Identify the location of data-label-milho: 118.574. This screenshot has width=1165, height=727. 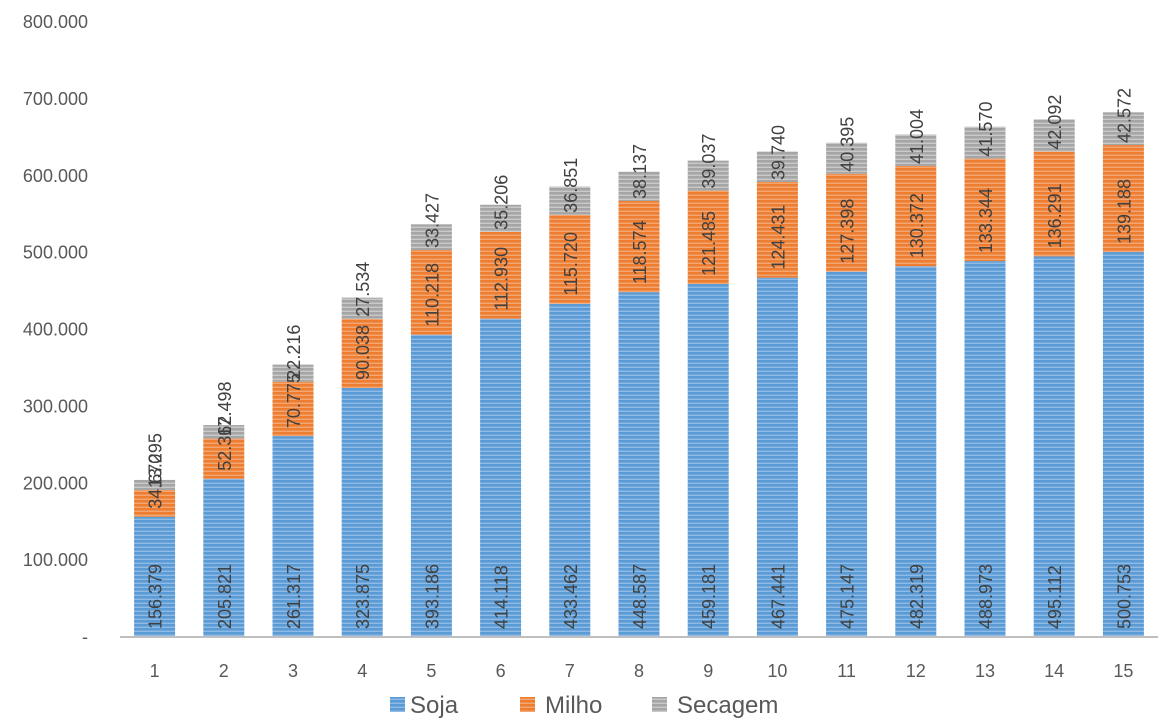
(640, 252).